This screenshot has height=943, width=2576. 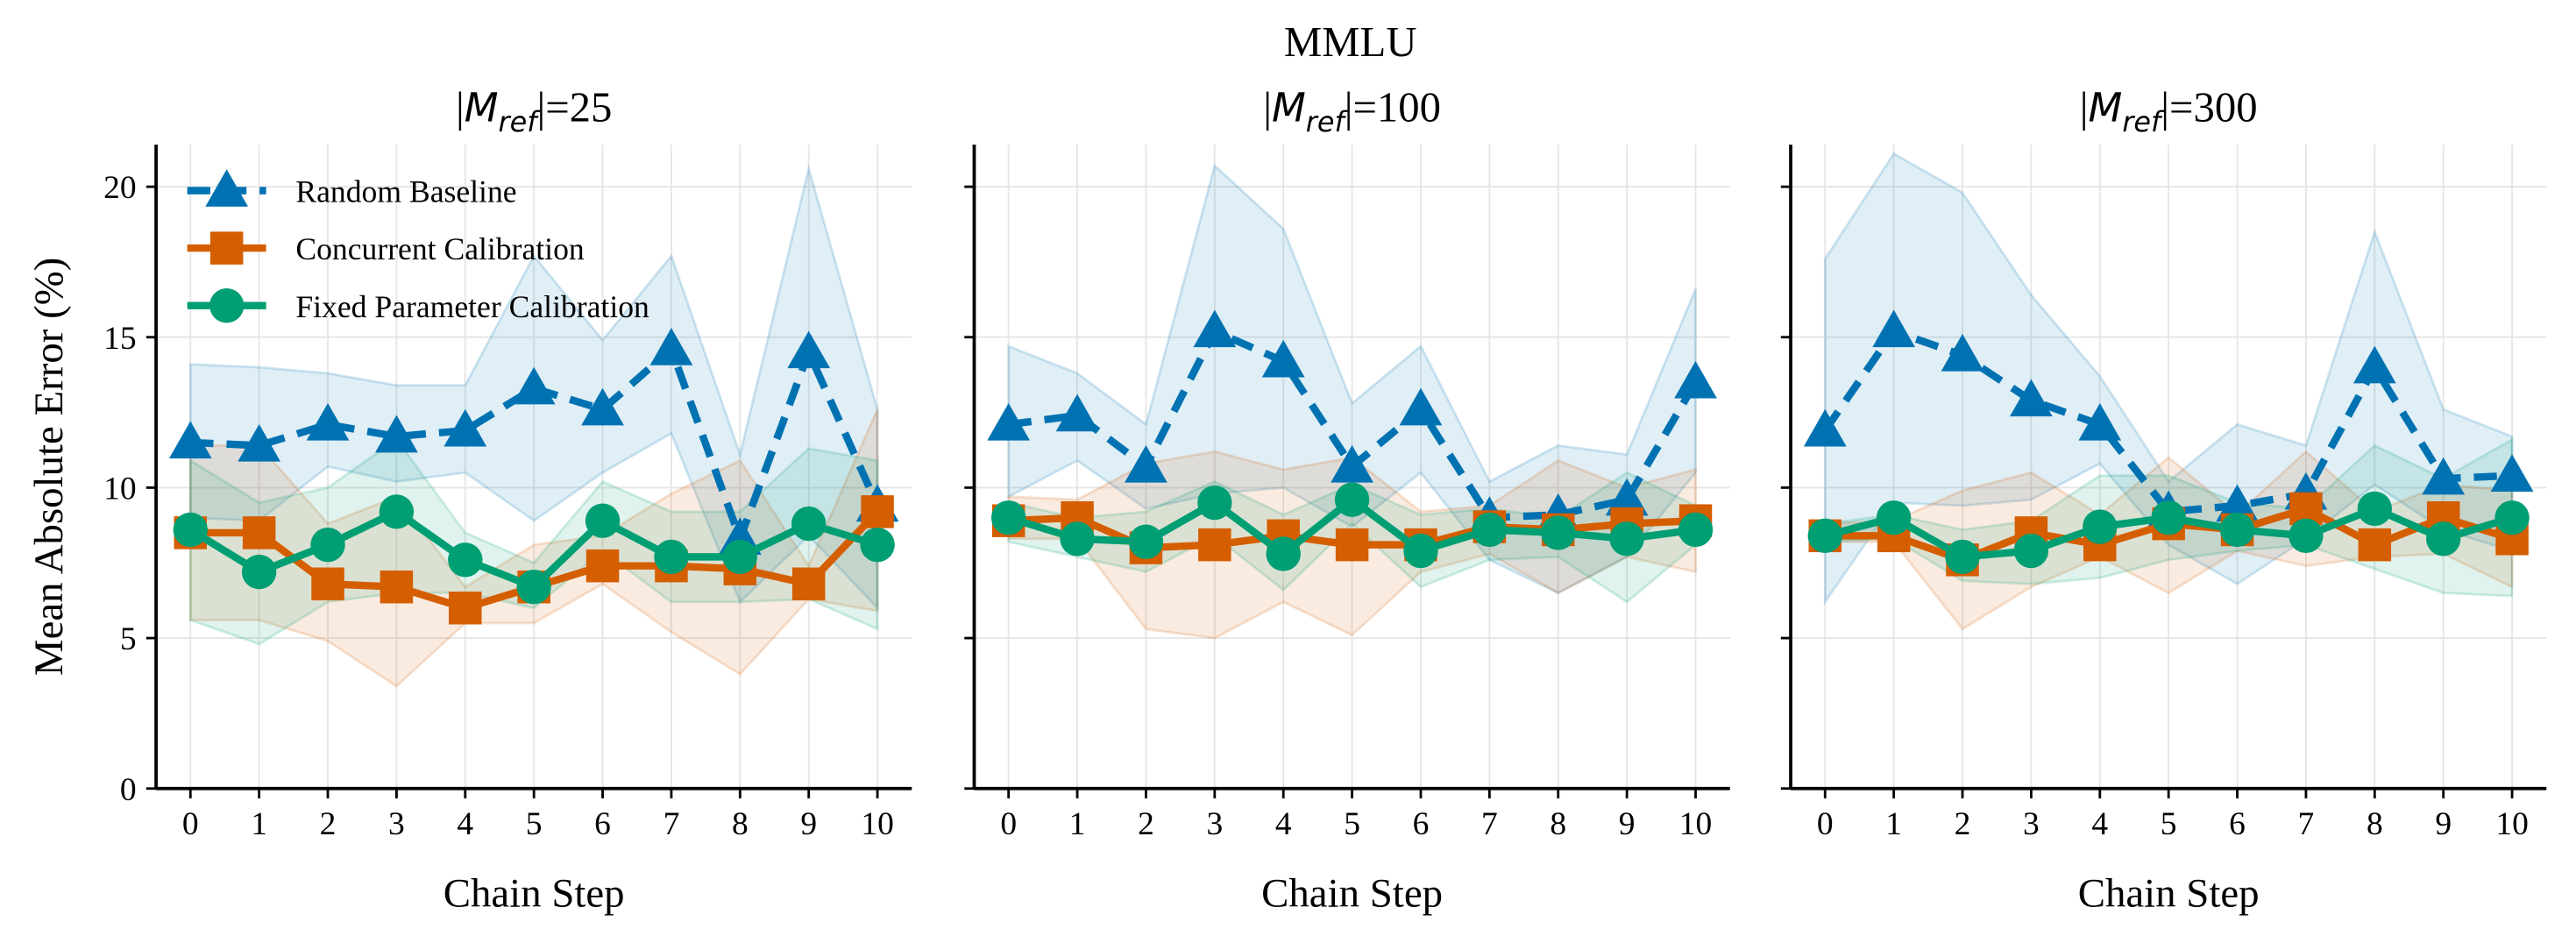 What do you see at coordinates (227, 188) in the screenshot?
I see `legend-triangle-icon` at bounding box center [227, 188].